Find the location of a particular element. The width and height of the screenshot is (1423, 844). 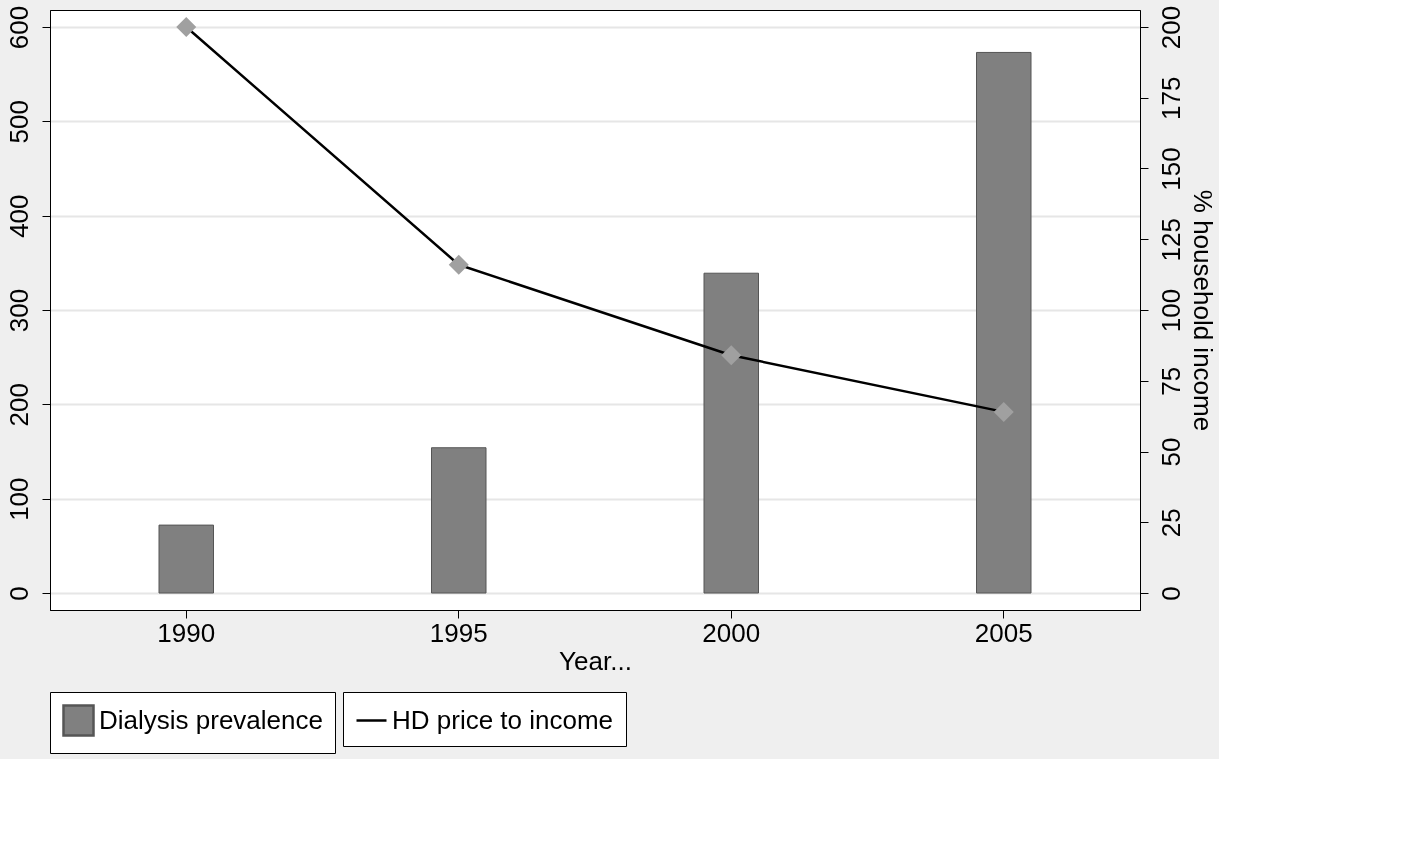

y-tick-label: 200 is located at coordinates (18, 405).